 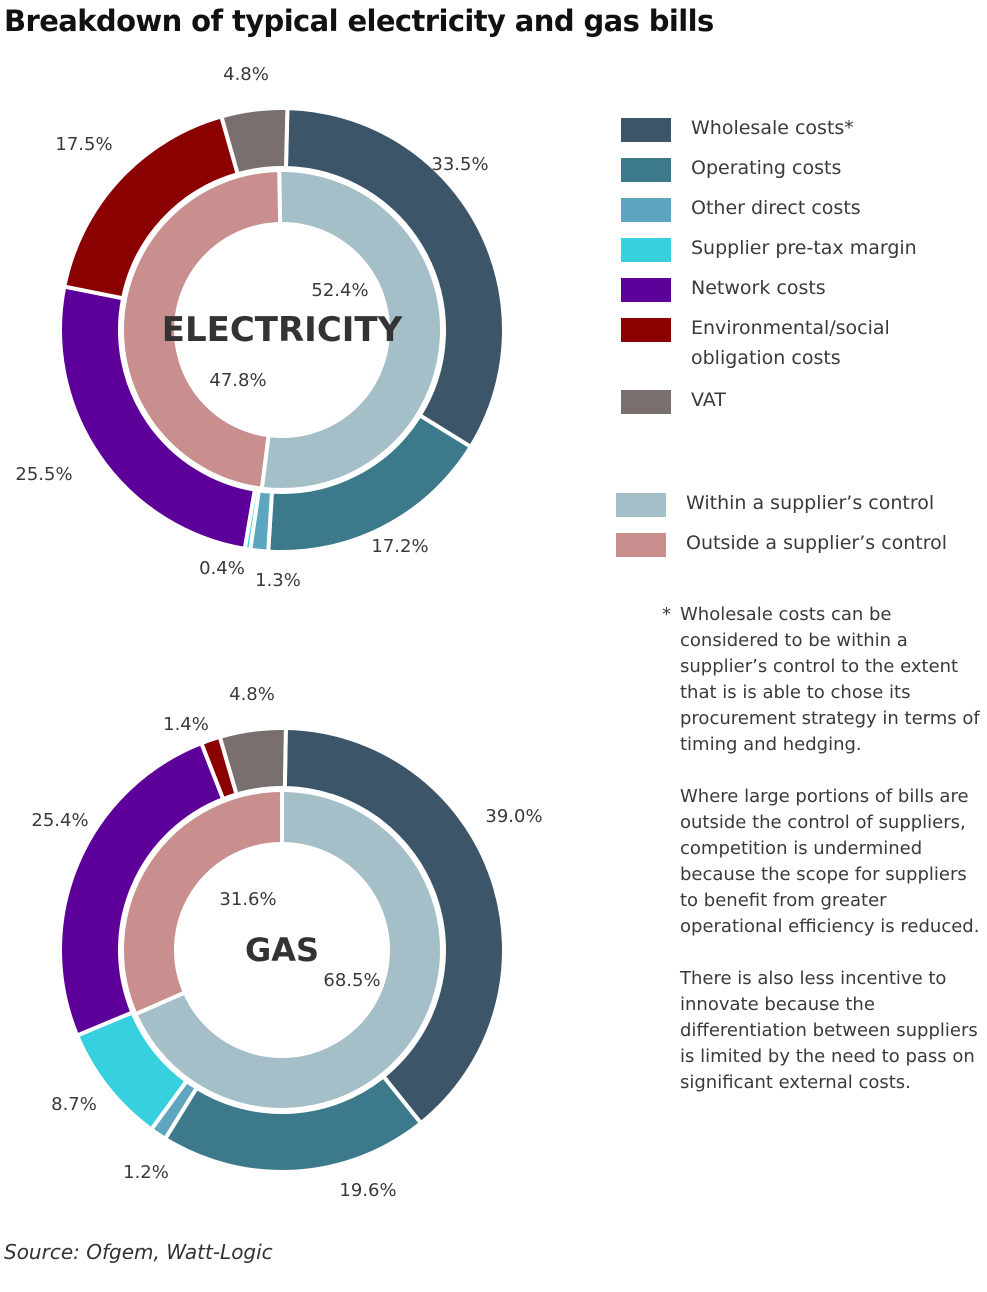 I want to click on legend-label: Within a supplier’s control, so click(x=810, y=503).